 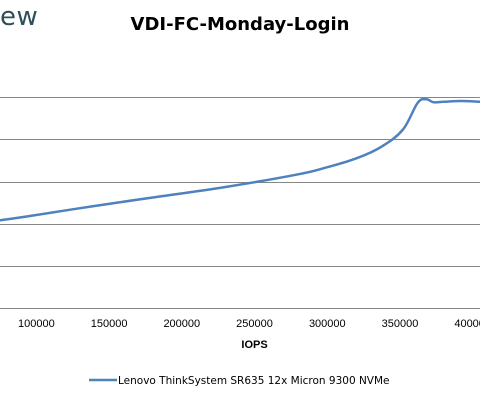 I want to click on x-tick-label: 200000, so click(x=181, y=324).